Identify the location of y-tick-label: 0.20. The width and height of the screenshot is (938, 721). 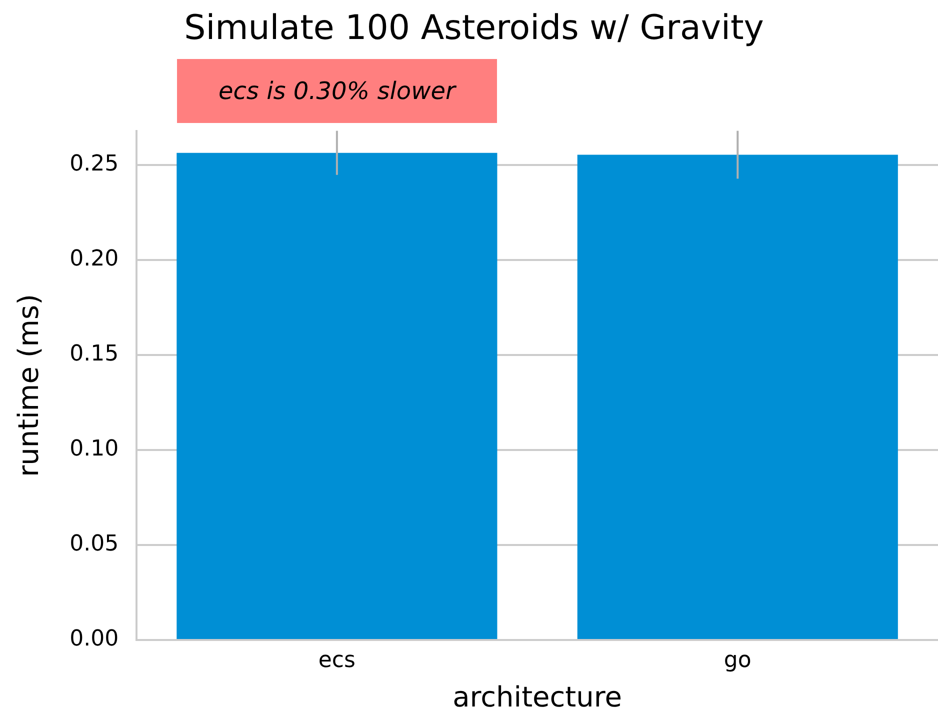
(94, 259).